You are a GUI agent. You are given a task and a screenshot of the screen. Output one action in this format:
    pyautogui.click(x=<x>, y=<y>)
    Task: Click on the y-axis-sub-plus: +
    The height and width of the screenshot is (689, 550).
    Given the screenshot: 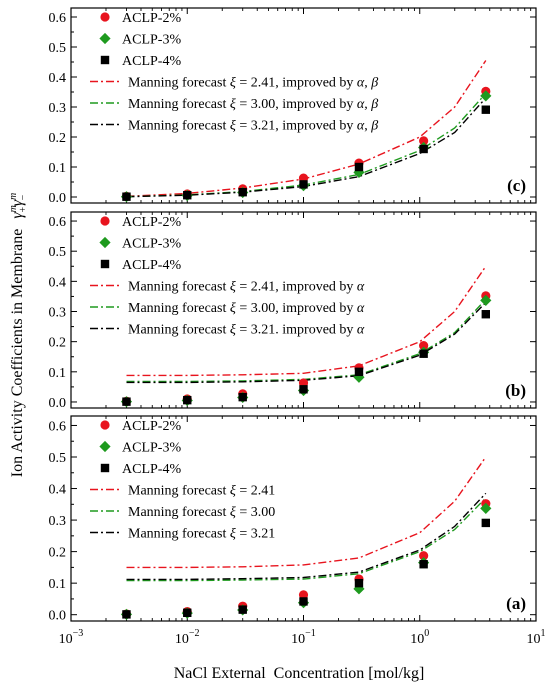 What is the action you would take?
    pyautogui.click(x=23, y=209)
    